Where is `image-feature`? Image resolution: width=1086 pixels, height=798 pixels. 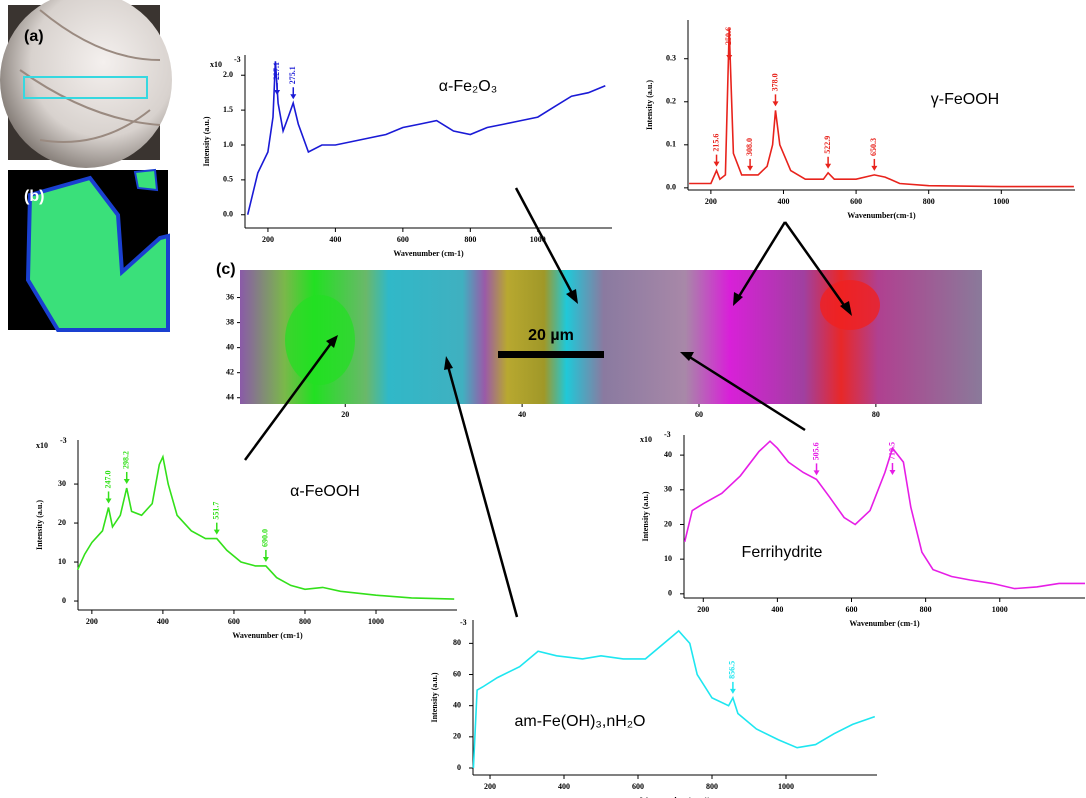 image-feature is located at coordinates (90, 76).